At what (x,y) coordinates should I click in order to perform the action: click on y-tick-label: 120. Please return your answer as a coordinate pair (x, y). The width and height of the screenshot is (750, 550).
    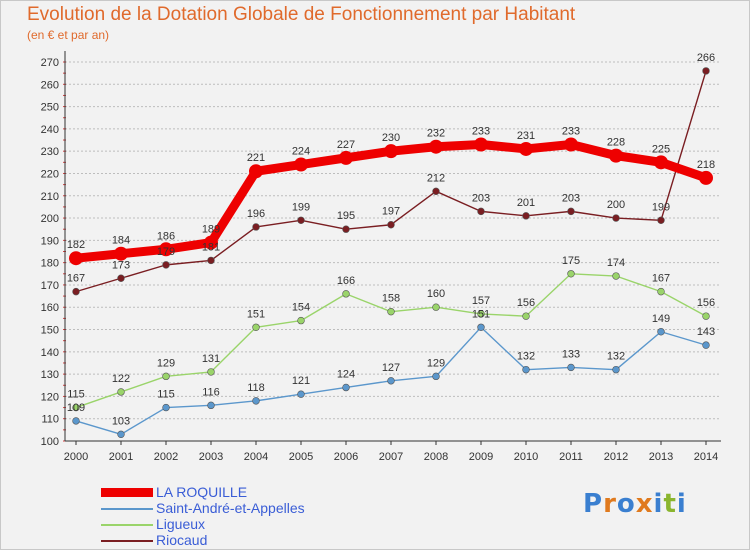
    Looking at the image, I should click on (50, 397).